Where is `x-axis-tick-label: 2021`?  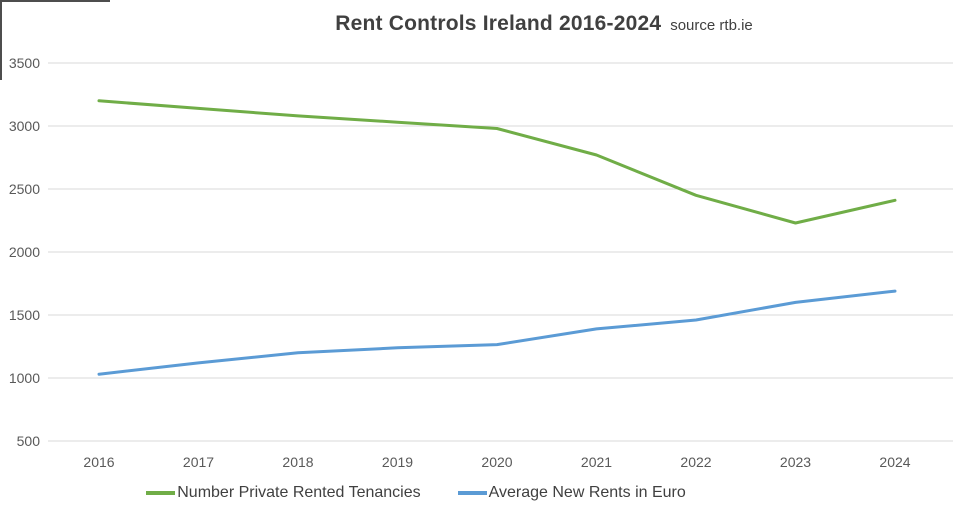 x-axis-tick-label: 2021 is located at coordinates (596, 462).